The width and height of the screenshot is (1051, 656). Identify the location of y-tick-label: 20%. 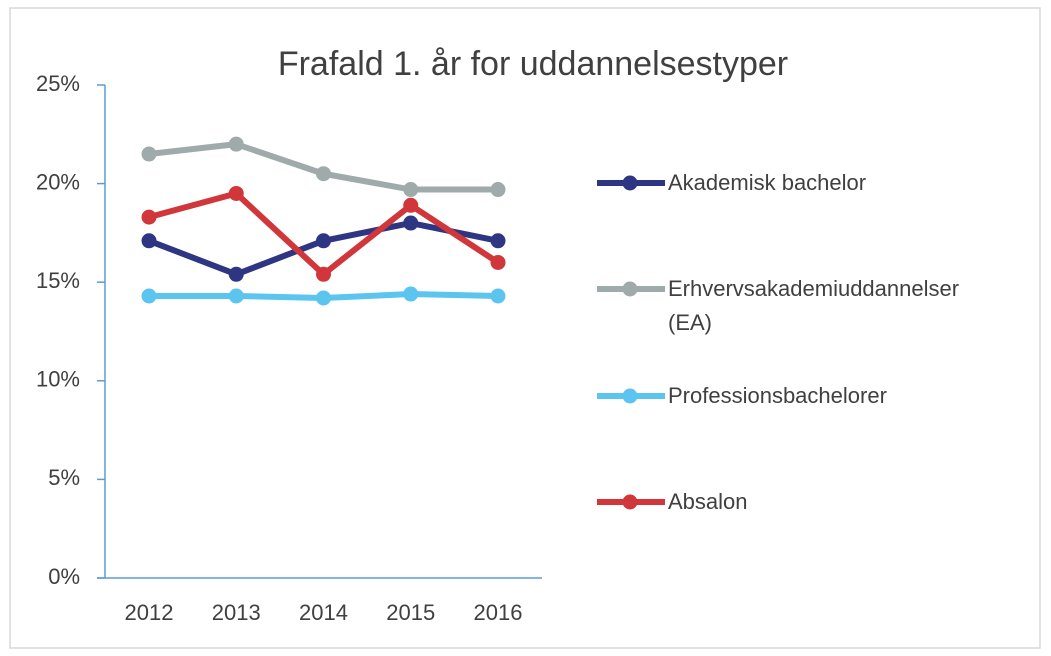
(58, 181).